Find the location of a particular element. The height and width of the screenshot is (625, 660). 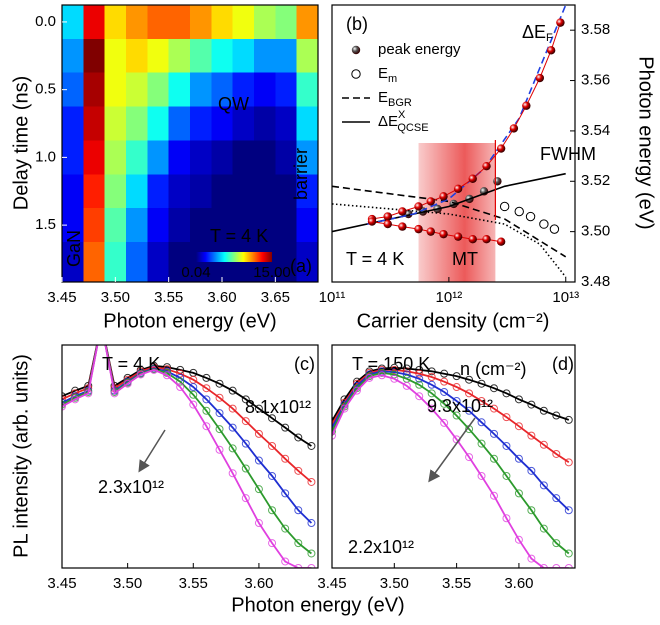

plot-frame is located at coordinates (453, 456).